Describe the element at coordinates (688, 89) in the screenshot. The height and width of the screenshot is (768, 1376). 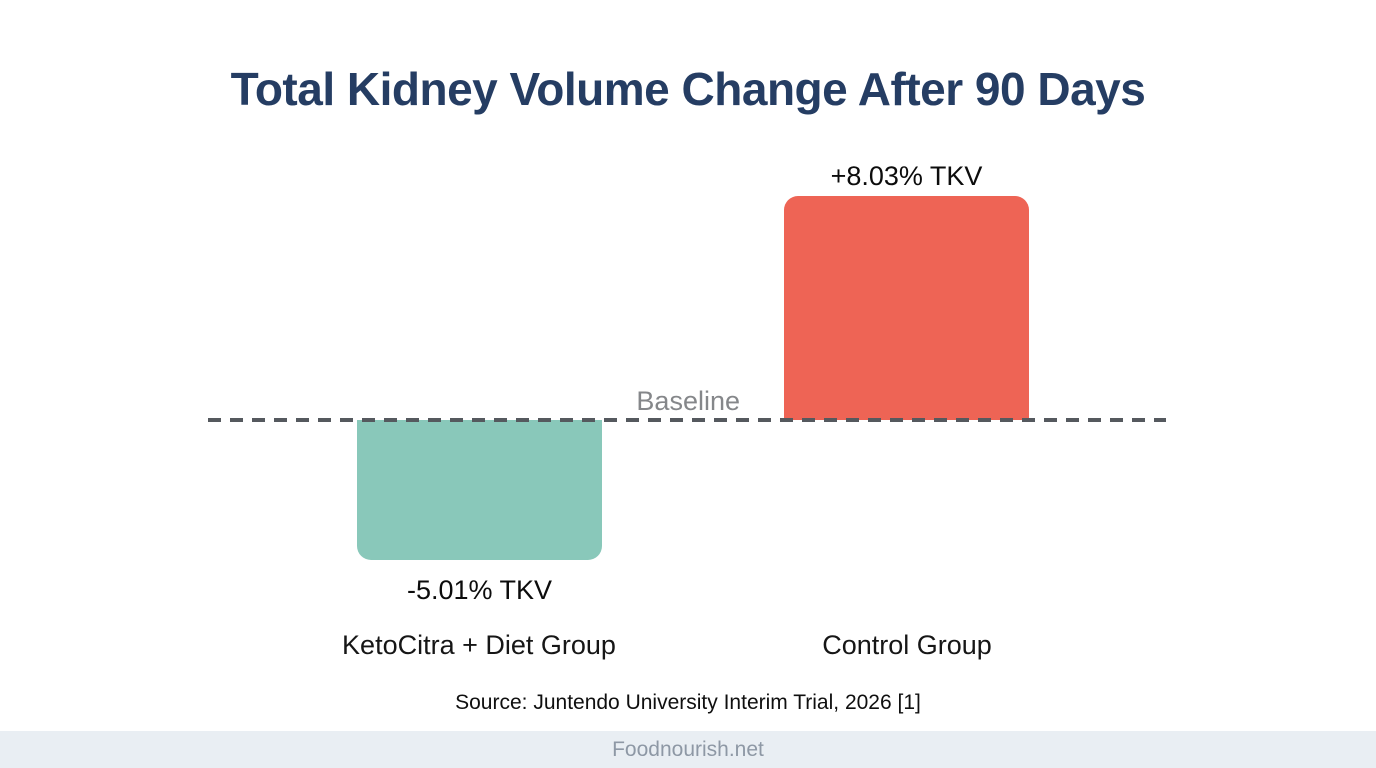
I see `chart-title: Total Kidney Volume Change After 90 Days` at that location.